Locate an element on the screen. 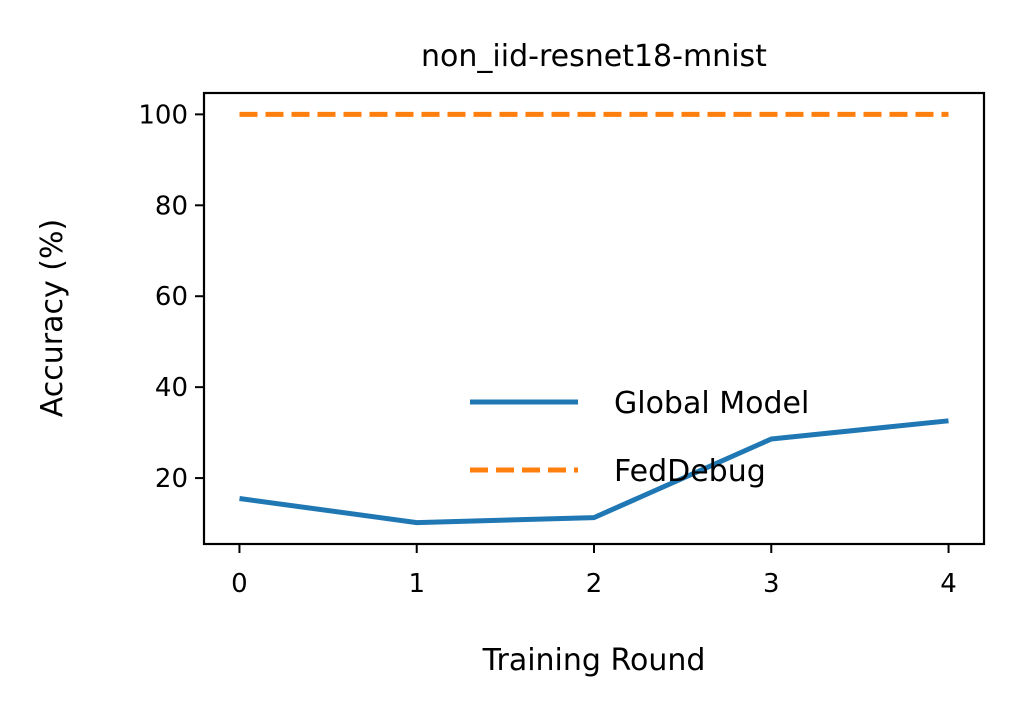  y-axis-ticks: 20 40 60 80 100 is located at coordinates (171, 297).